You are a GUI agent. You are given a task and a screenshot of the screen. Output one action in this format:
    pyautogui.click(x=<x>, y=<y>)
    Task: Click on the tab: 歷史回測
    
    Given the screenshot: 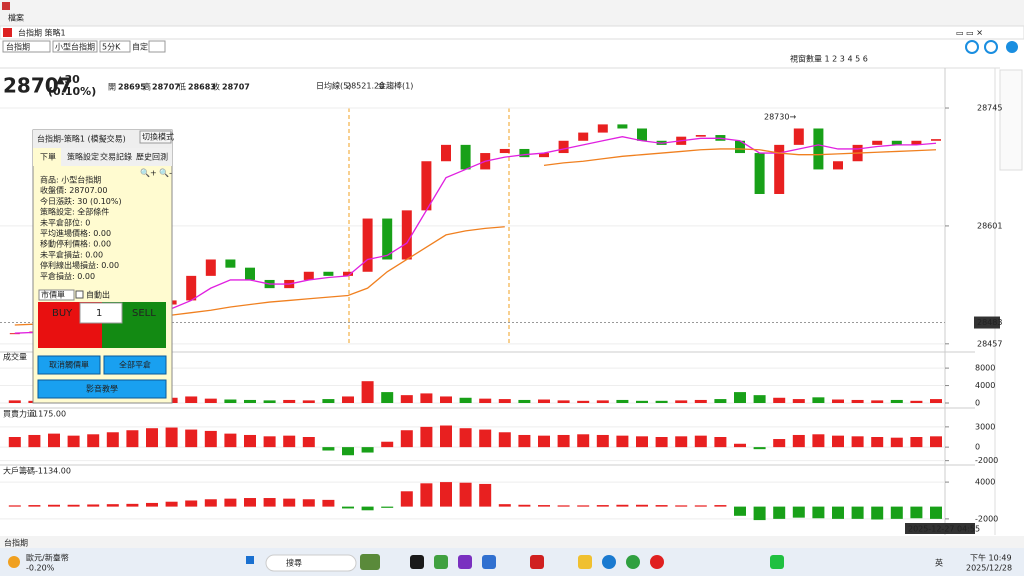 What is the action you would take?
    pyautogui.click(x=152, y=157)
    